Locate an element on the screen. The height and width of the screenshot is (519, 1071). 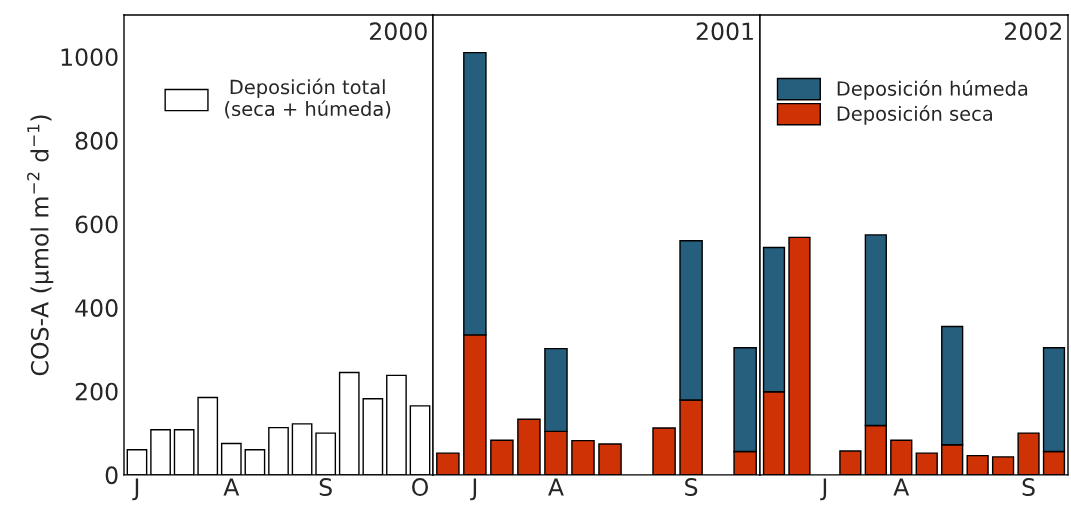
y-tick-label: 1000 is located at coordinates (89, 57).